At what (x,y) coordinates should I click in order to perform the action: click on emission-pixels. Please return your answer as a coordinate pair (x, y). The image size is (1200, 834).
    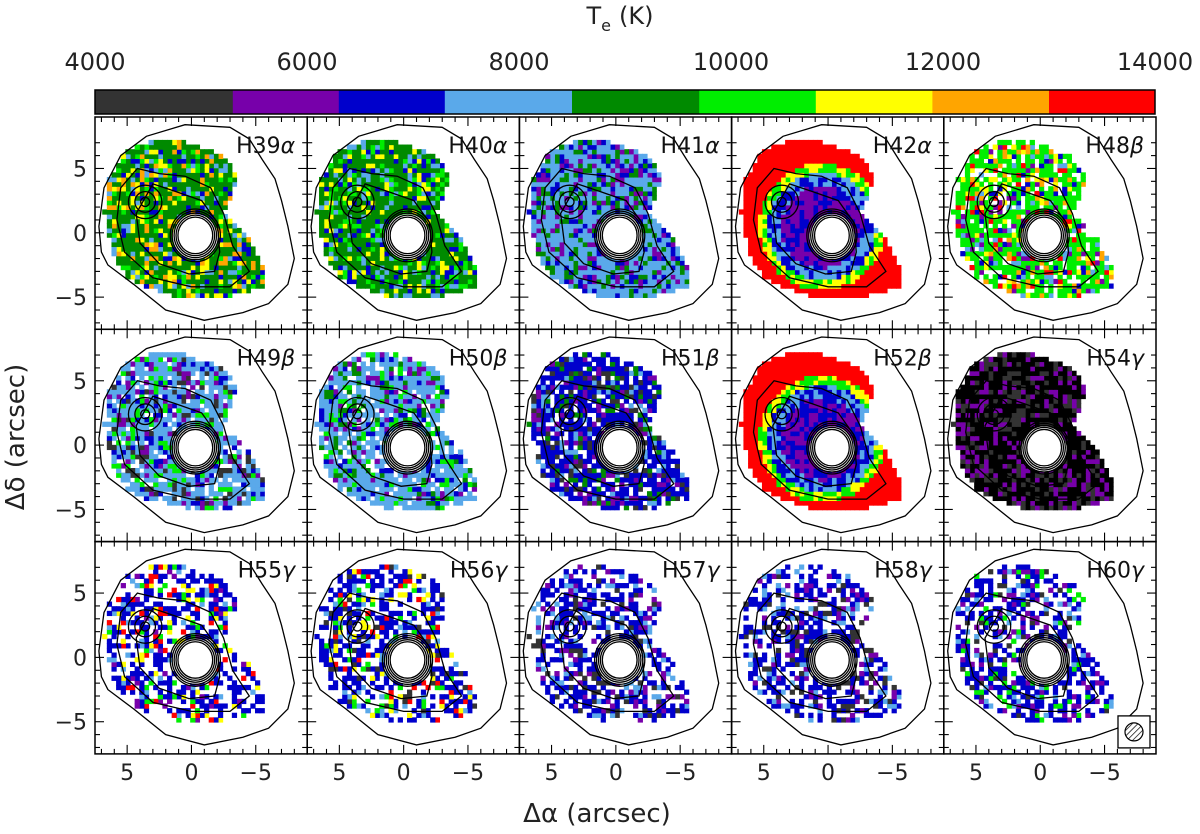
    Looking at the image, I should click on (608, 218).